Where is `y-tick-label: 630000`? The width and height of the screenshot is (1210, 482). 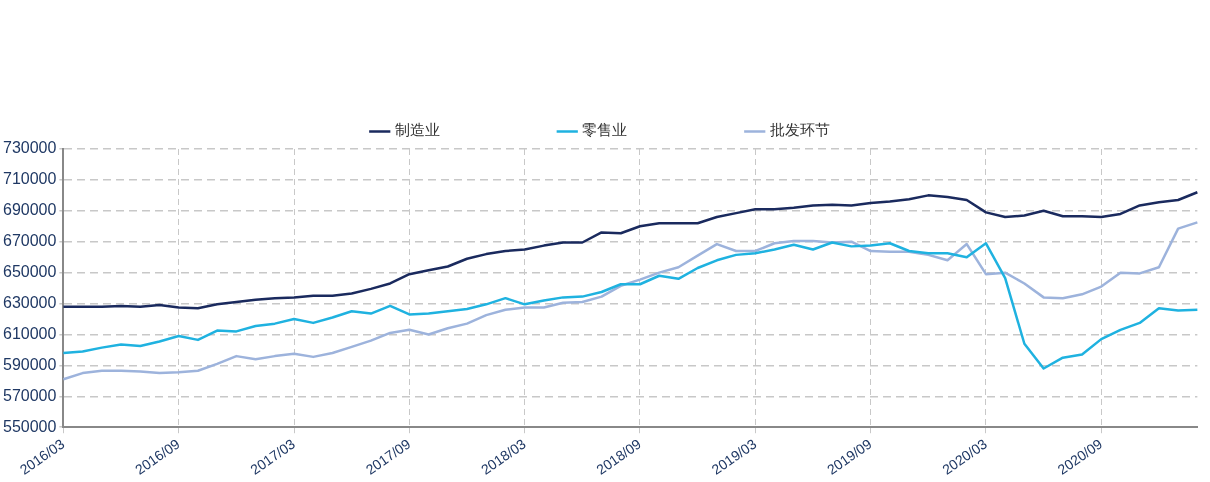
y-tick-label: 630000 is located at coordinates (30, 302).